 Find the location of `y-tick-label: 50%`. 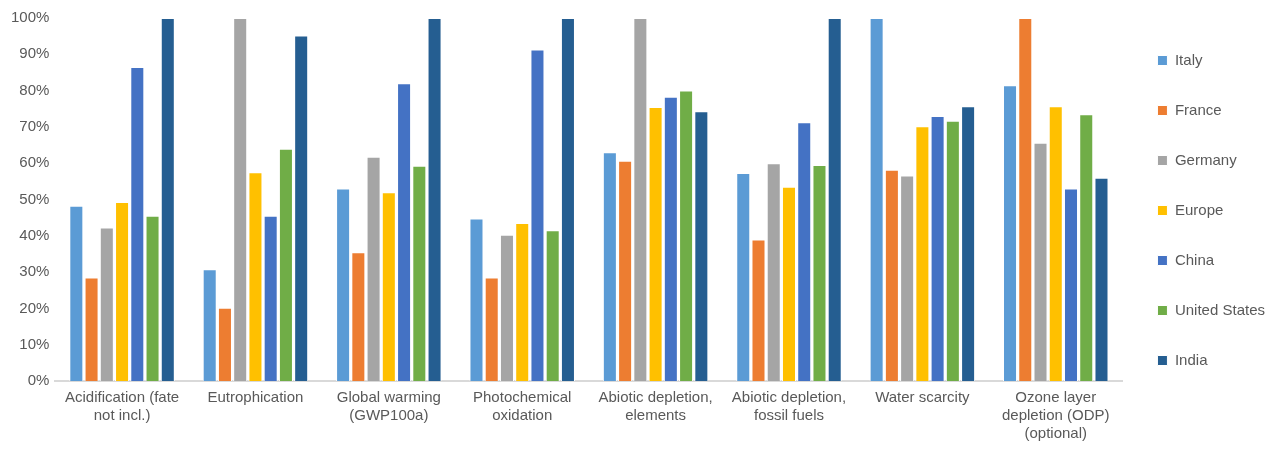

y-tick-label: 50% is located at coordinates (34, 198).